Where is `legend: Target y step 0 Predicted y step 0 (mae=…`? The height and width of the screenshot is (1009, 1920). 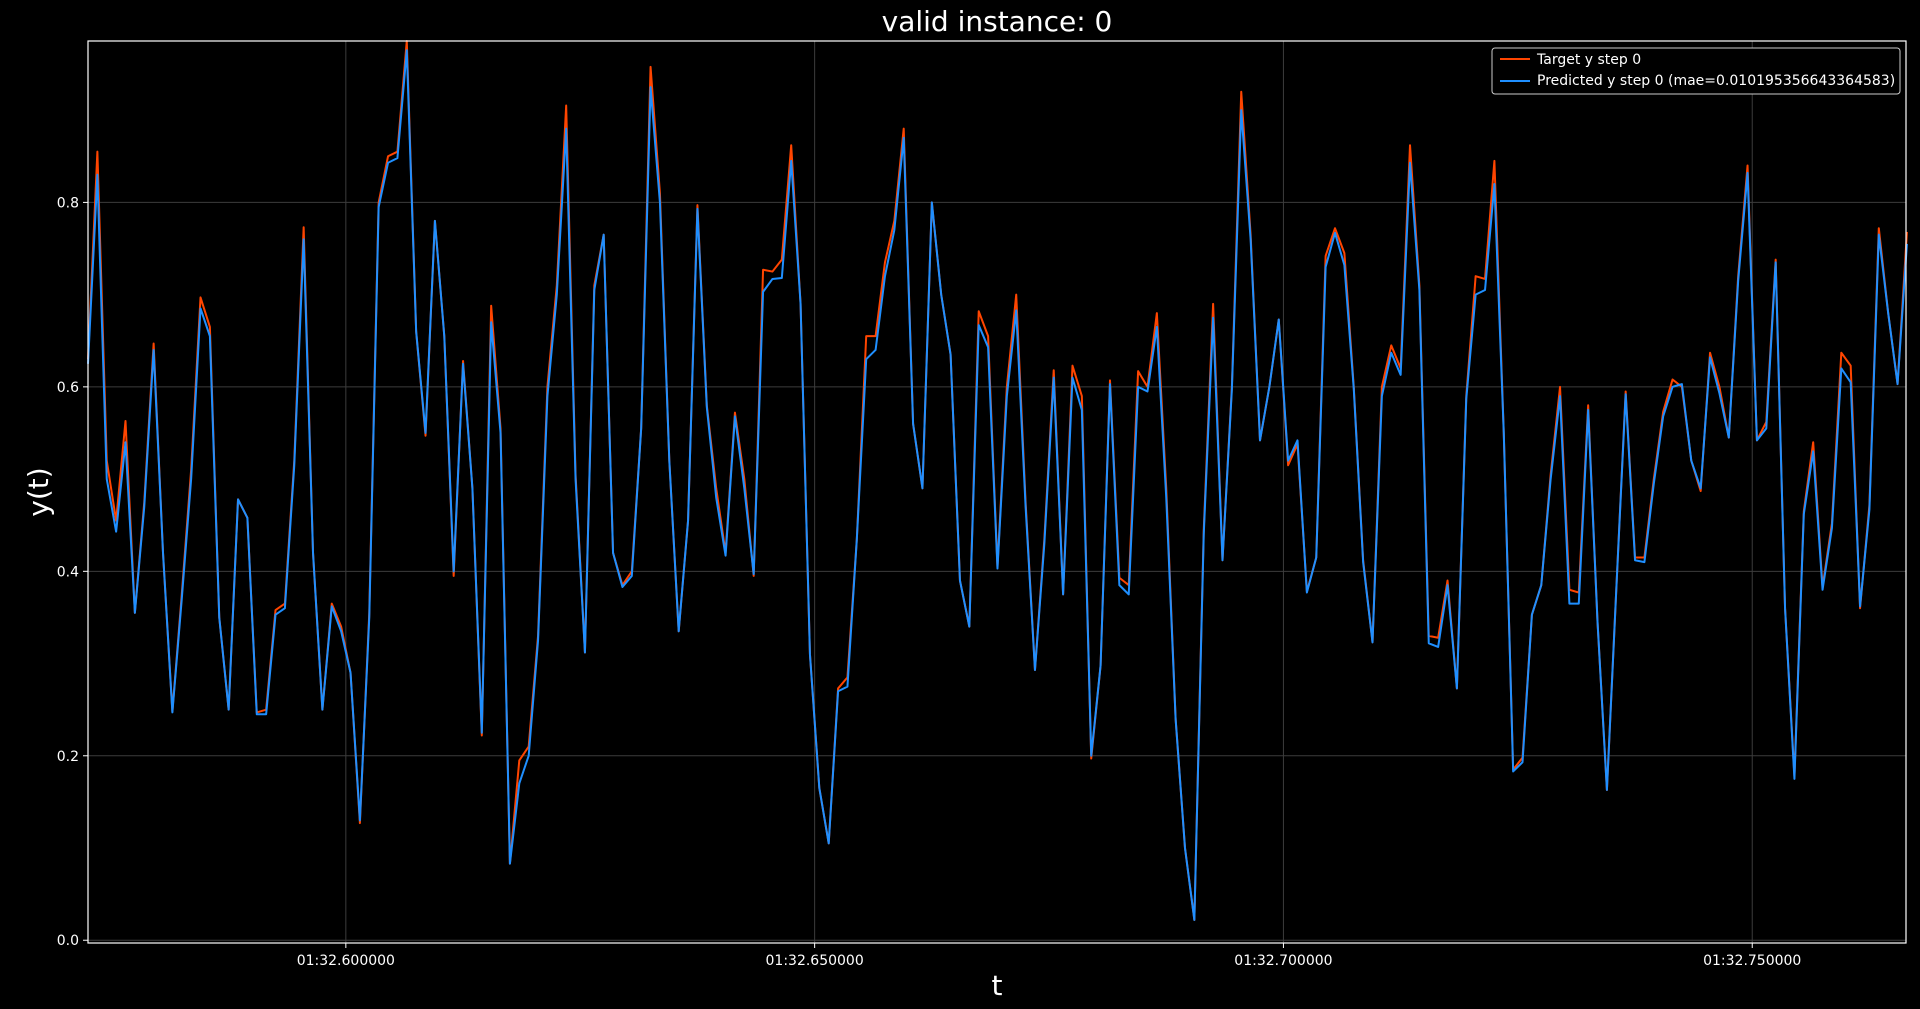 legend: Target y step 0 Predicted y step 0 (mae=… is located at coordinates (1696, 71).